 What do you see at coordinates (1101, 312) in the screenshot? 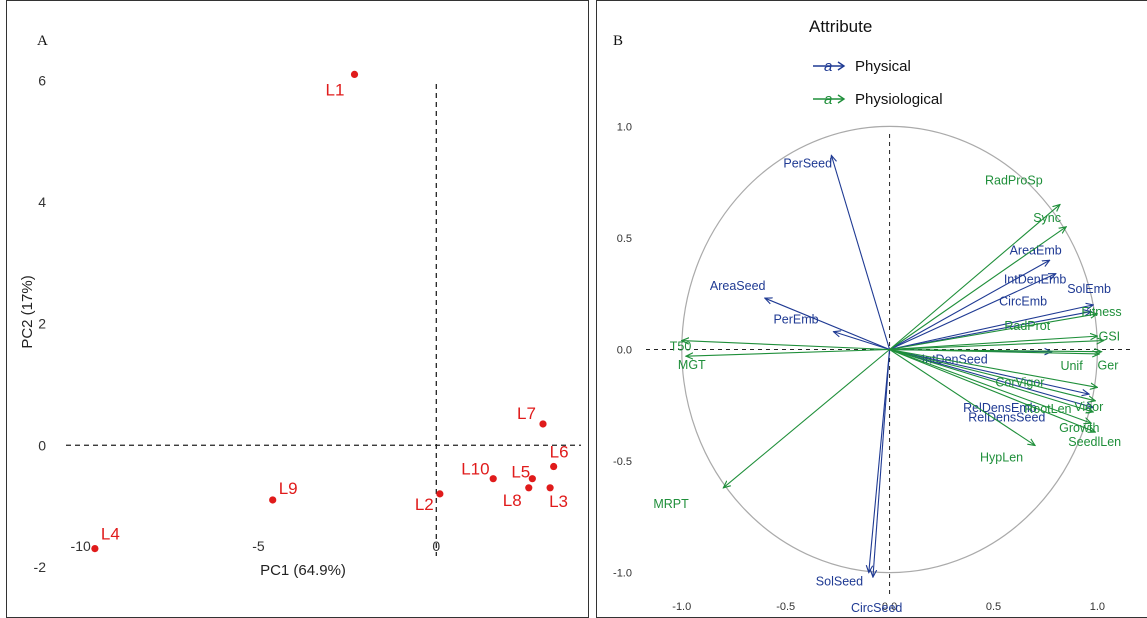
I see `vector-label-fitness: Fitness` at bounding box center [1101, 312].